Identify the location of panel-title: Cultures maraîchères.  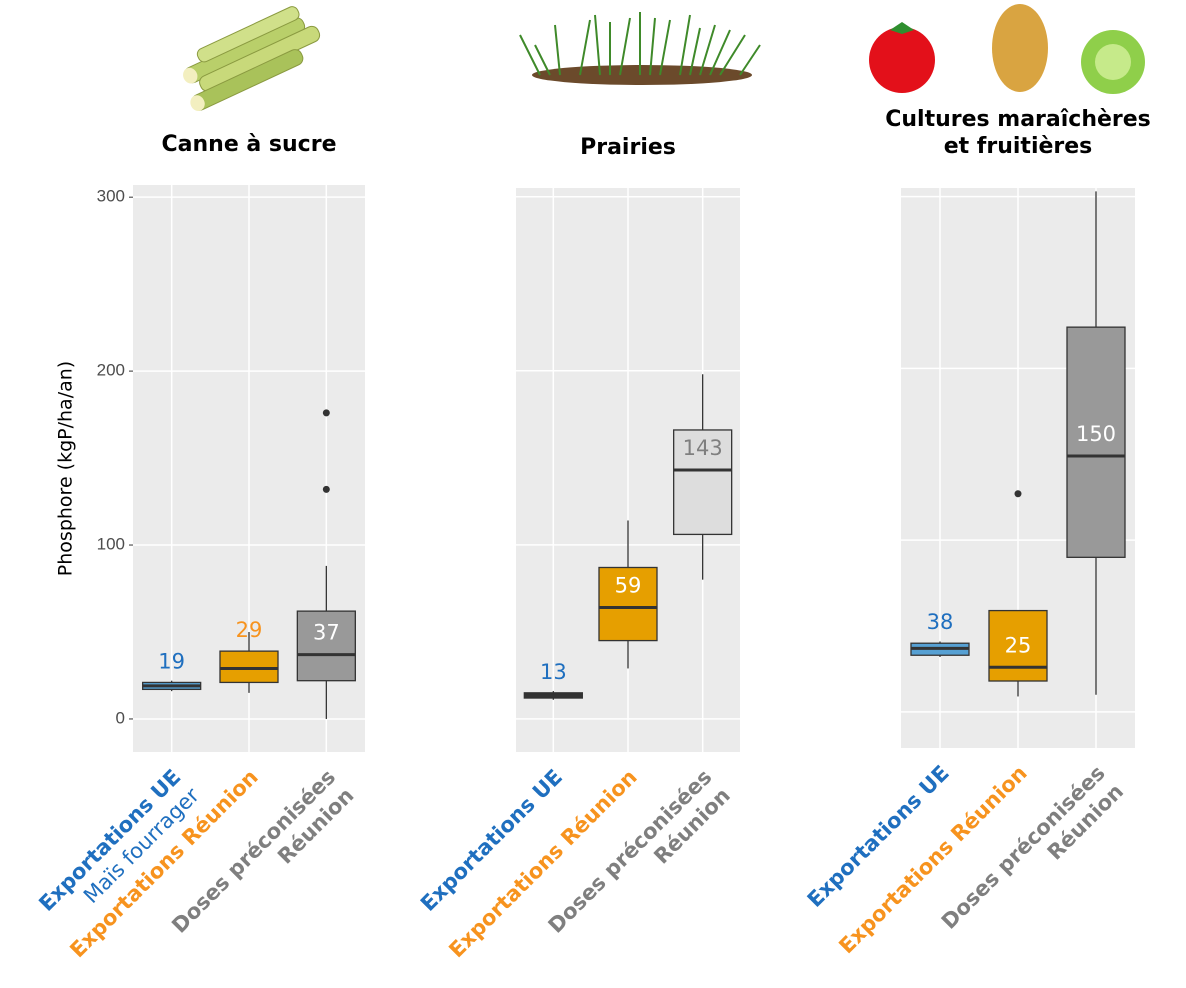
(1018, 119).